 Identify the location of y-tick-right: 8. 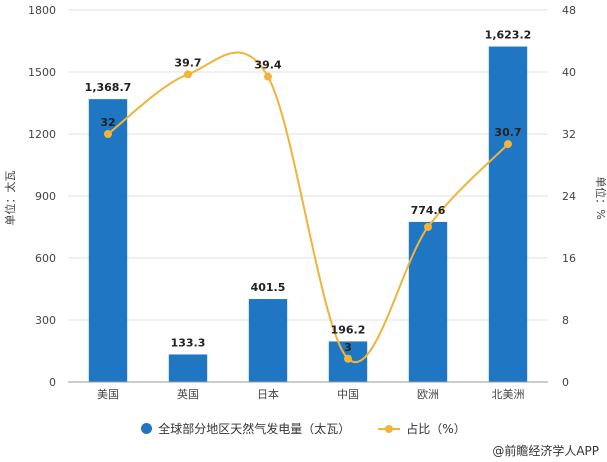
(565, 320).